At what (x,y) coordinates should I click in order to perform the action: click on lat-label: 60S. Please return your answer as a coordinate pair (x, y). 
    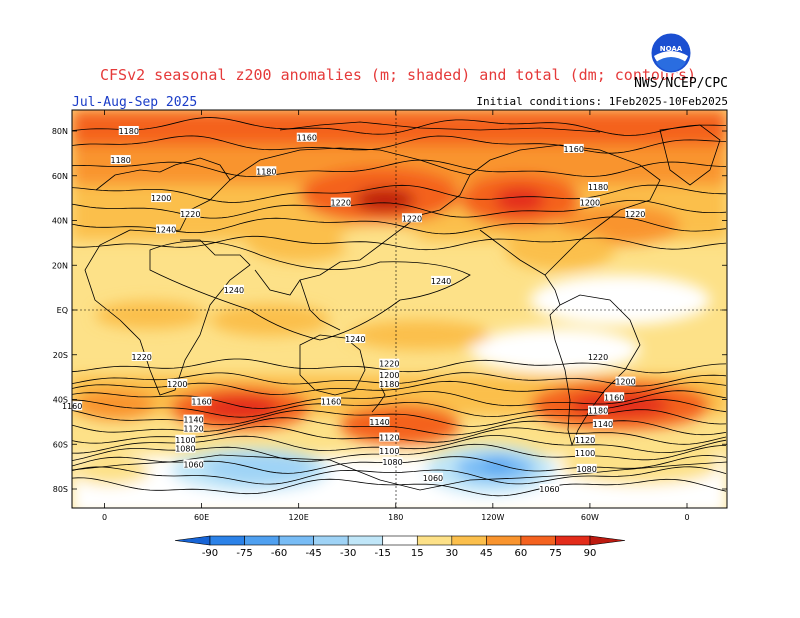
    Looking at the image, I should click on (60, 444).